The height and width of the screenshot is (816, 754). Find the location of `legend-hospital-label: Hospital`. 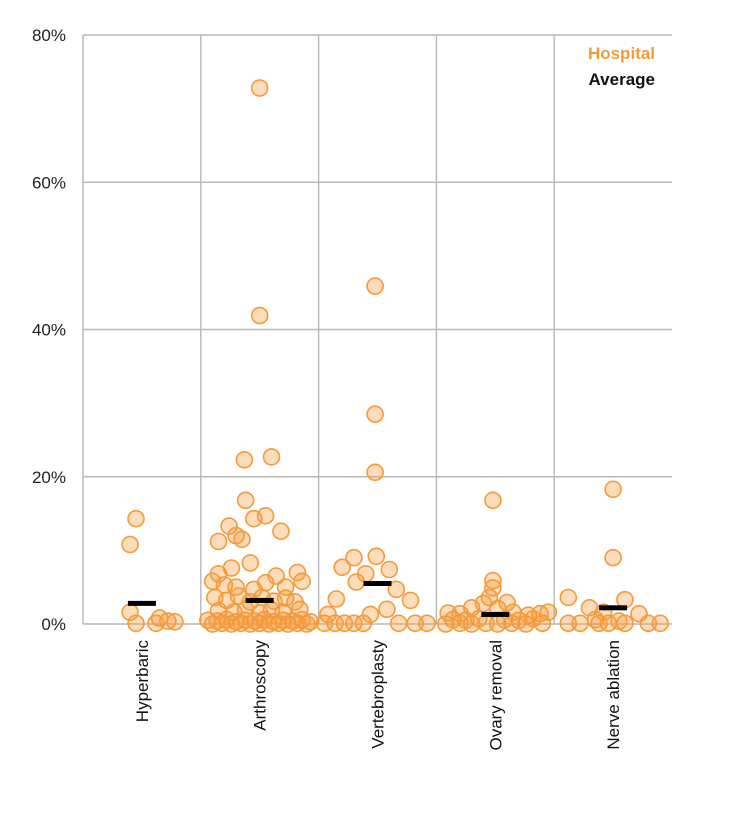

legend-hospital-label: Hospital is located at coordinates (621, 53).